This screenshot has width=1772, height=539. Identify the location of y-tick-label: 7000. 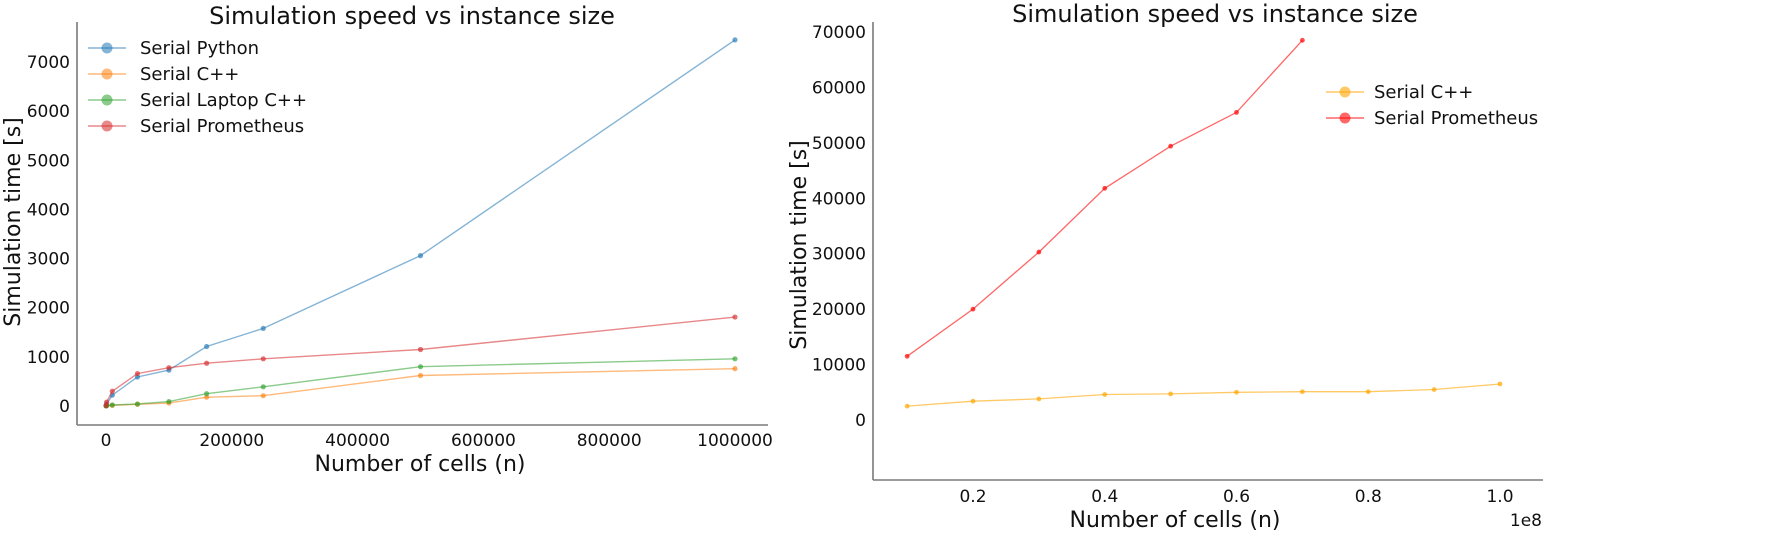
(48, 63).